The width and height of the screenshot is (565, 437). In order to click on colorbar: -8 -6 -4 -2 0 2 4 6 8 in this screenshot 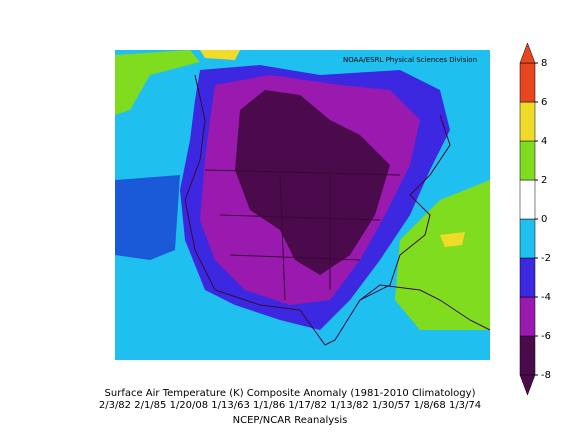, I will do `click(535, 219)`.